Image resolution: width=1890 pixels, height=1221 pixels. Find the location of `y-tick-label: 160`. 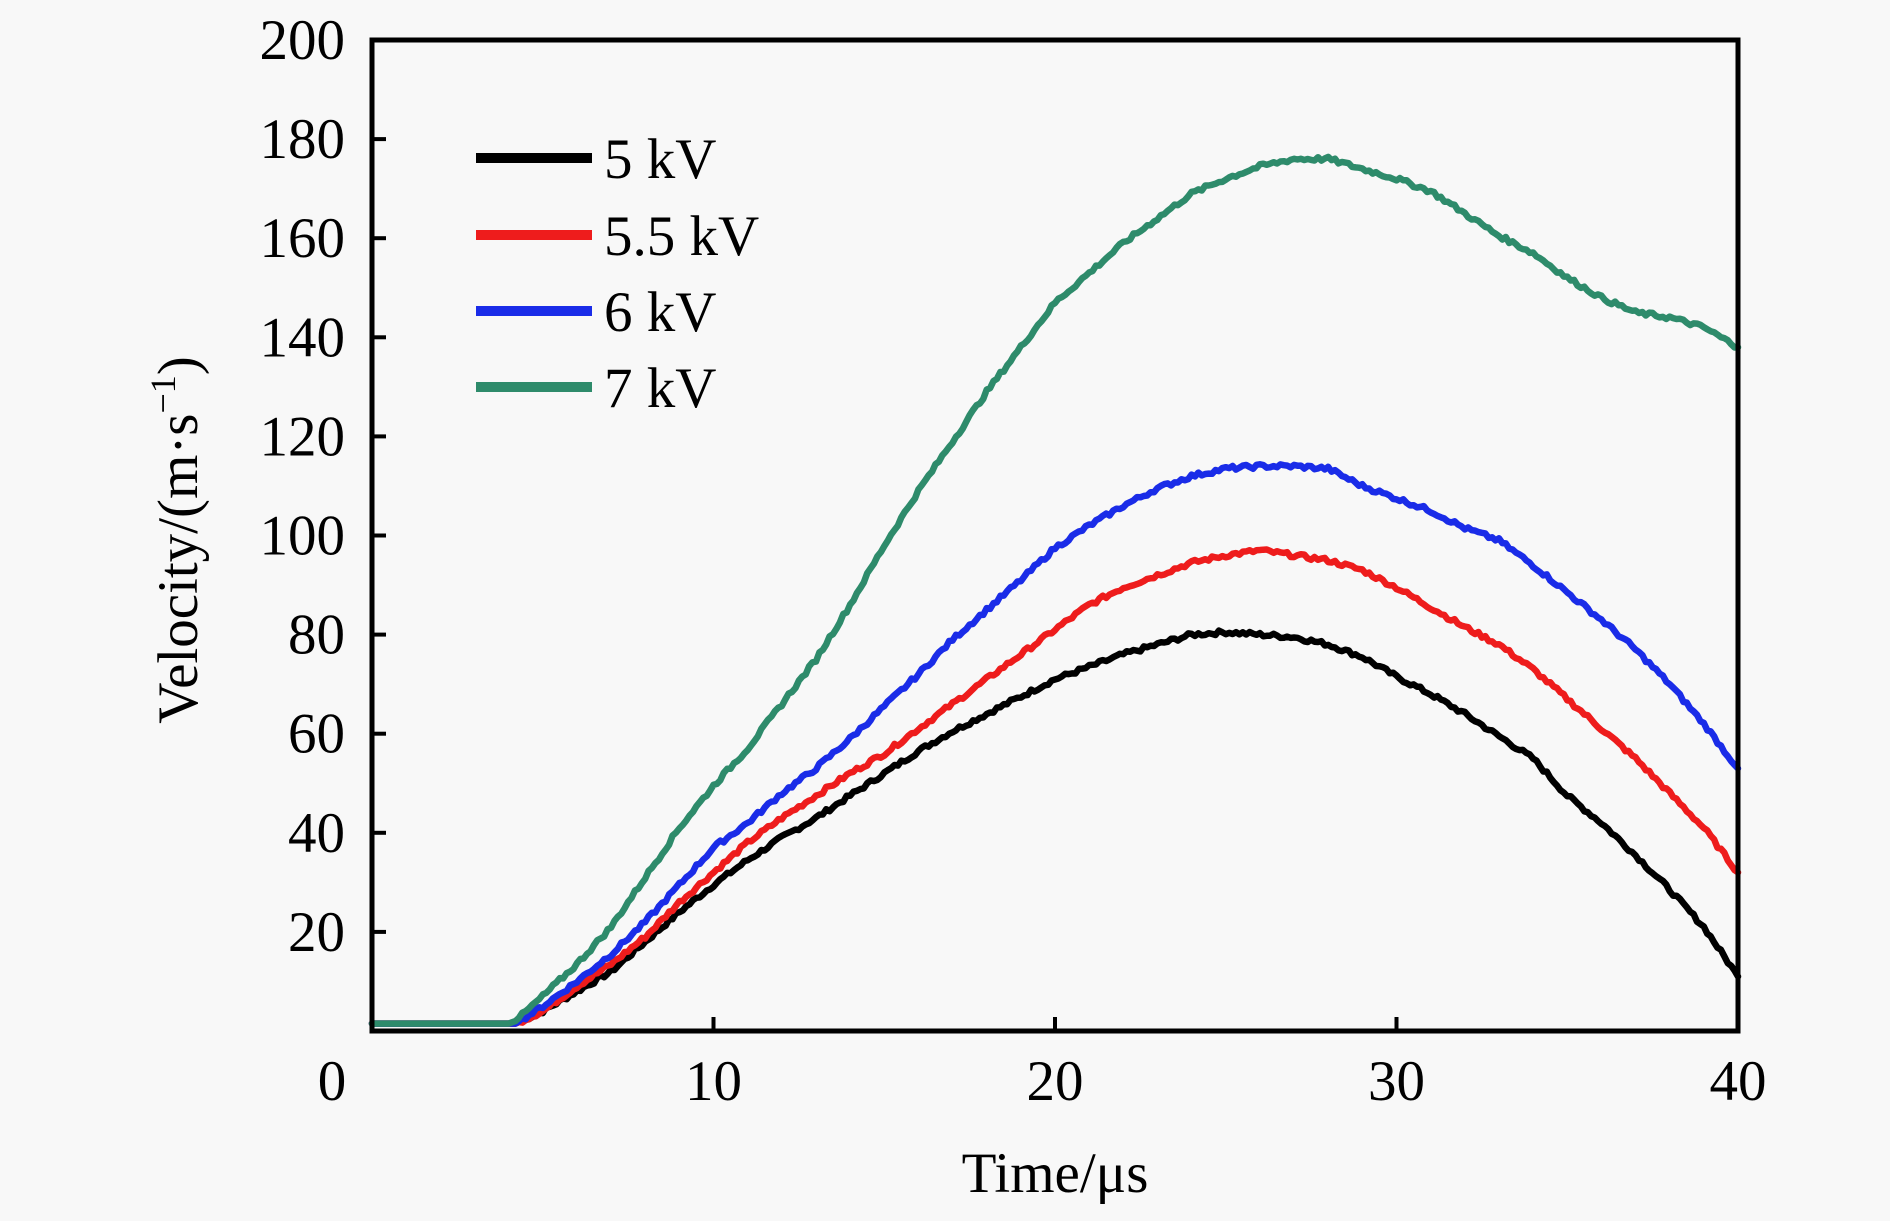

y-tick-label: 160 is located at coordinates (303, 238).